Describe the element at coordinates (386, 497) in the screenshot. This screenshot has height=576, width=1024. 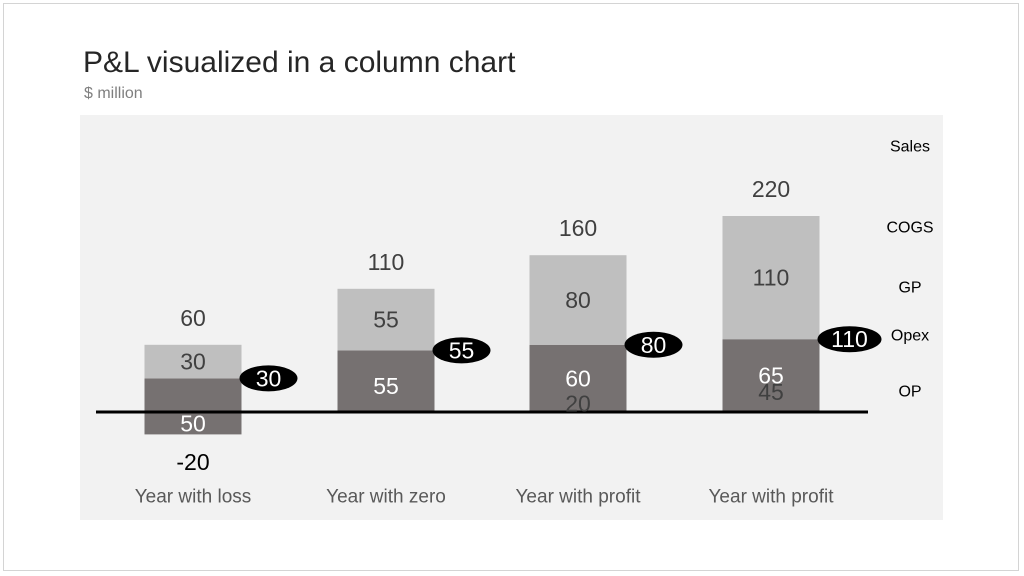
I see `category-label: Year with zero` at that location.